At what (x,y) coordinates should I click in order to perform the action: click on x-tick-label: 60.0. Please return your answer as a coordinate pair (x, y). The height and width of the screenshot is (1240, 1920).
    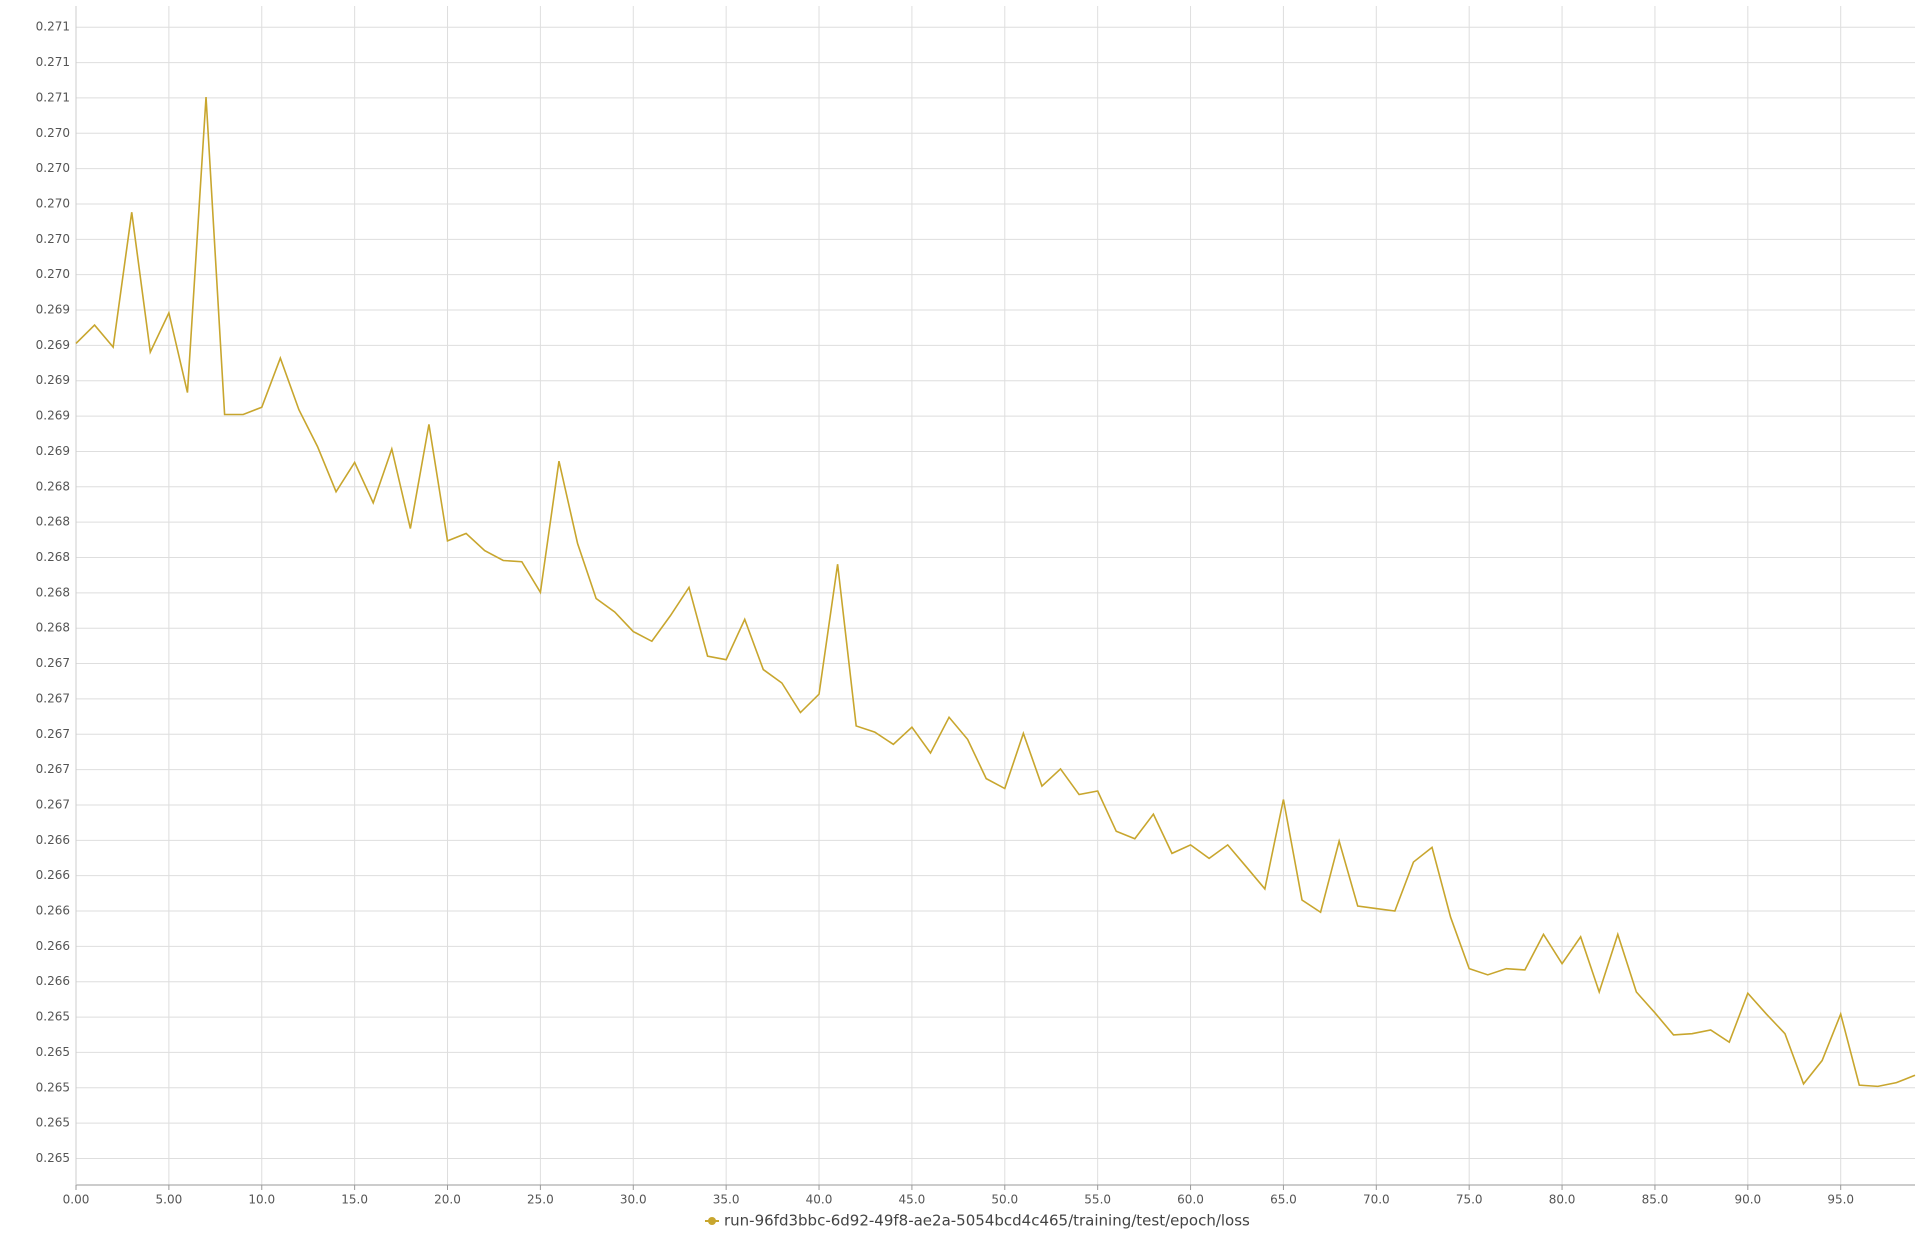
    Looking at the image, I should click on (1190, 1200).